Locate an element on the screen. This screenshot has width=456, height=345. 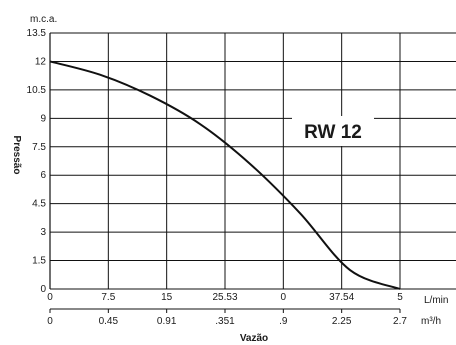
x-tick-label-top: 37.54 is located at coordinates (341, 297).